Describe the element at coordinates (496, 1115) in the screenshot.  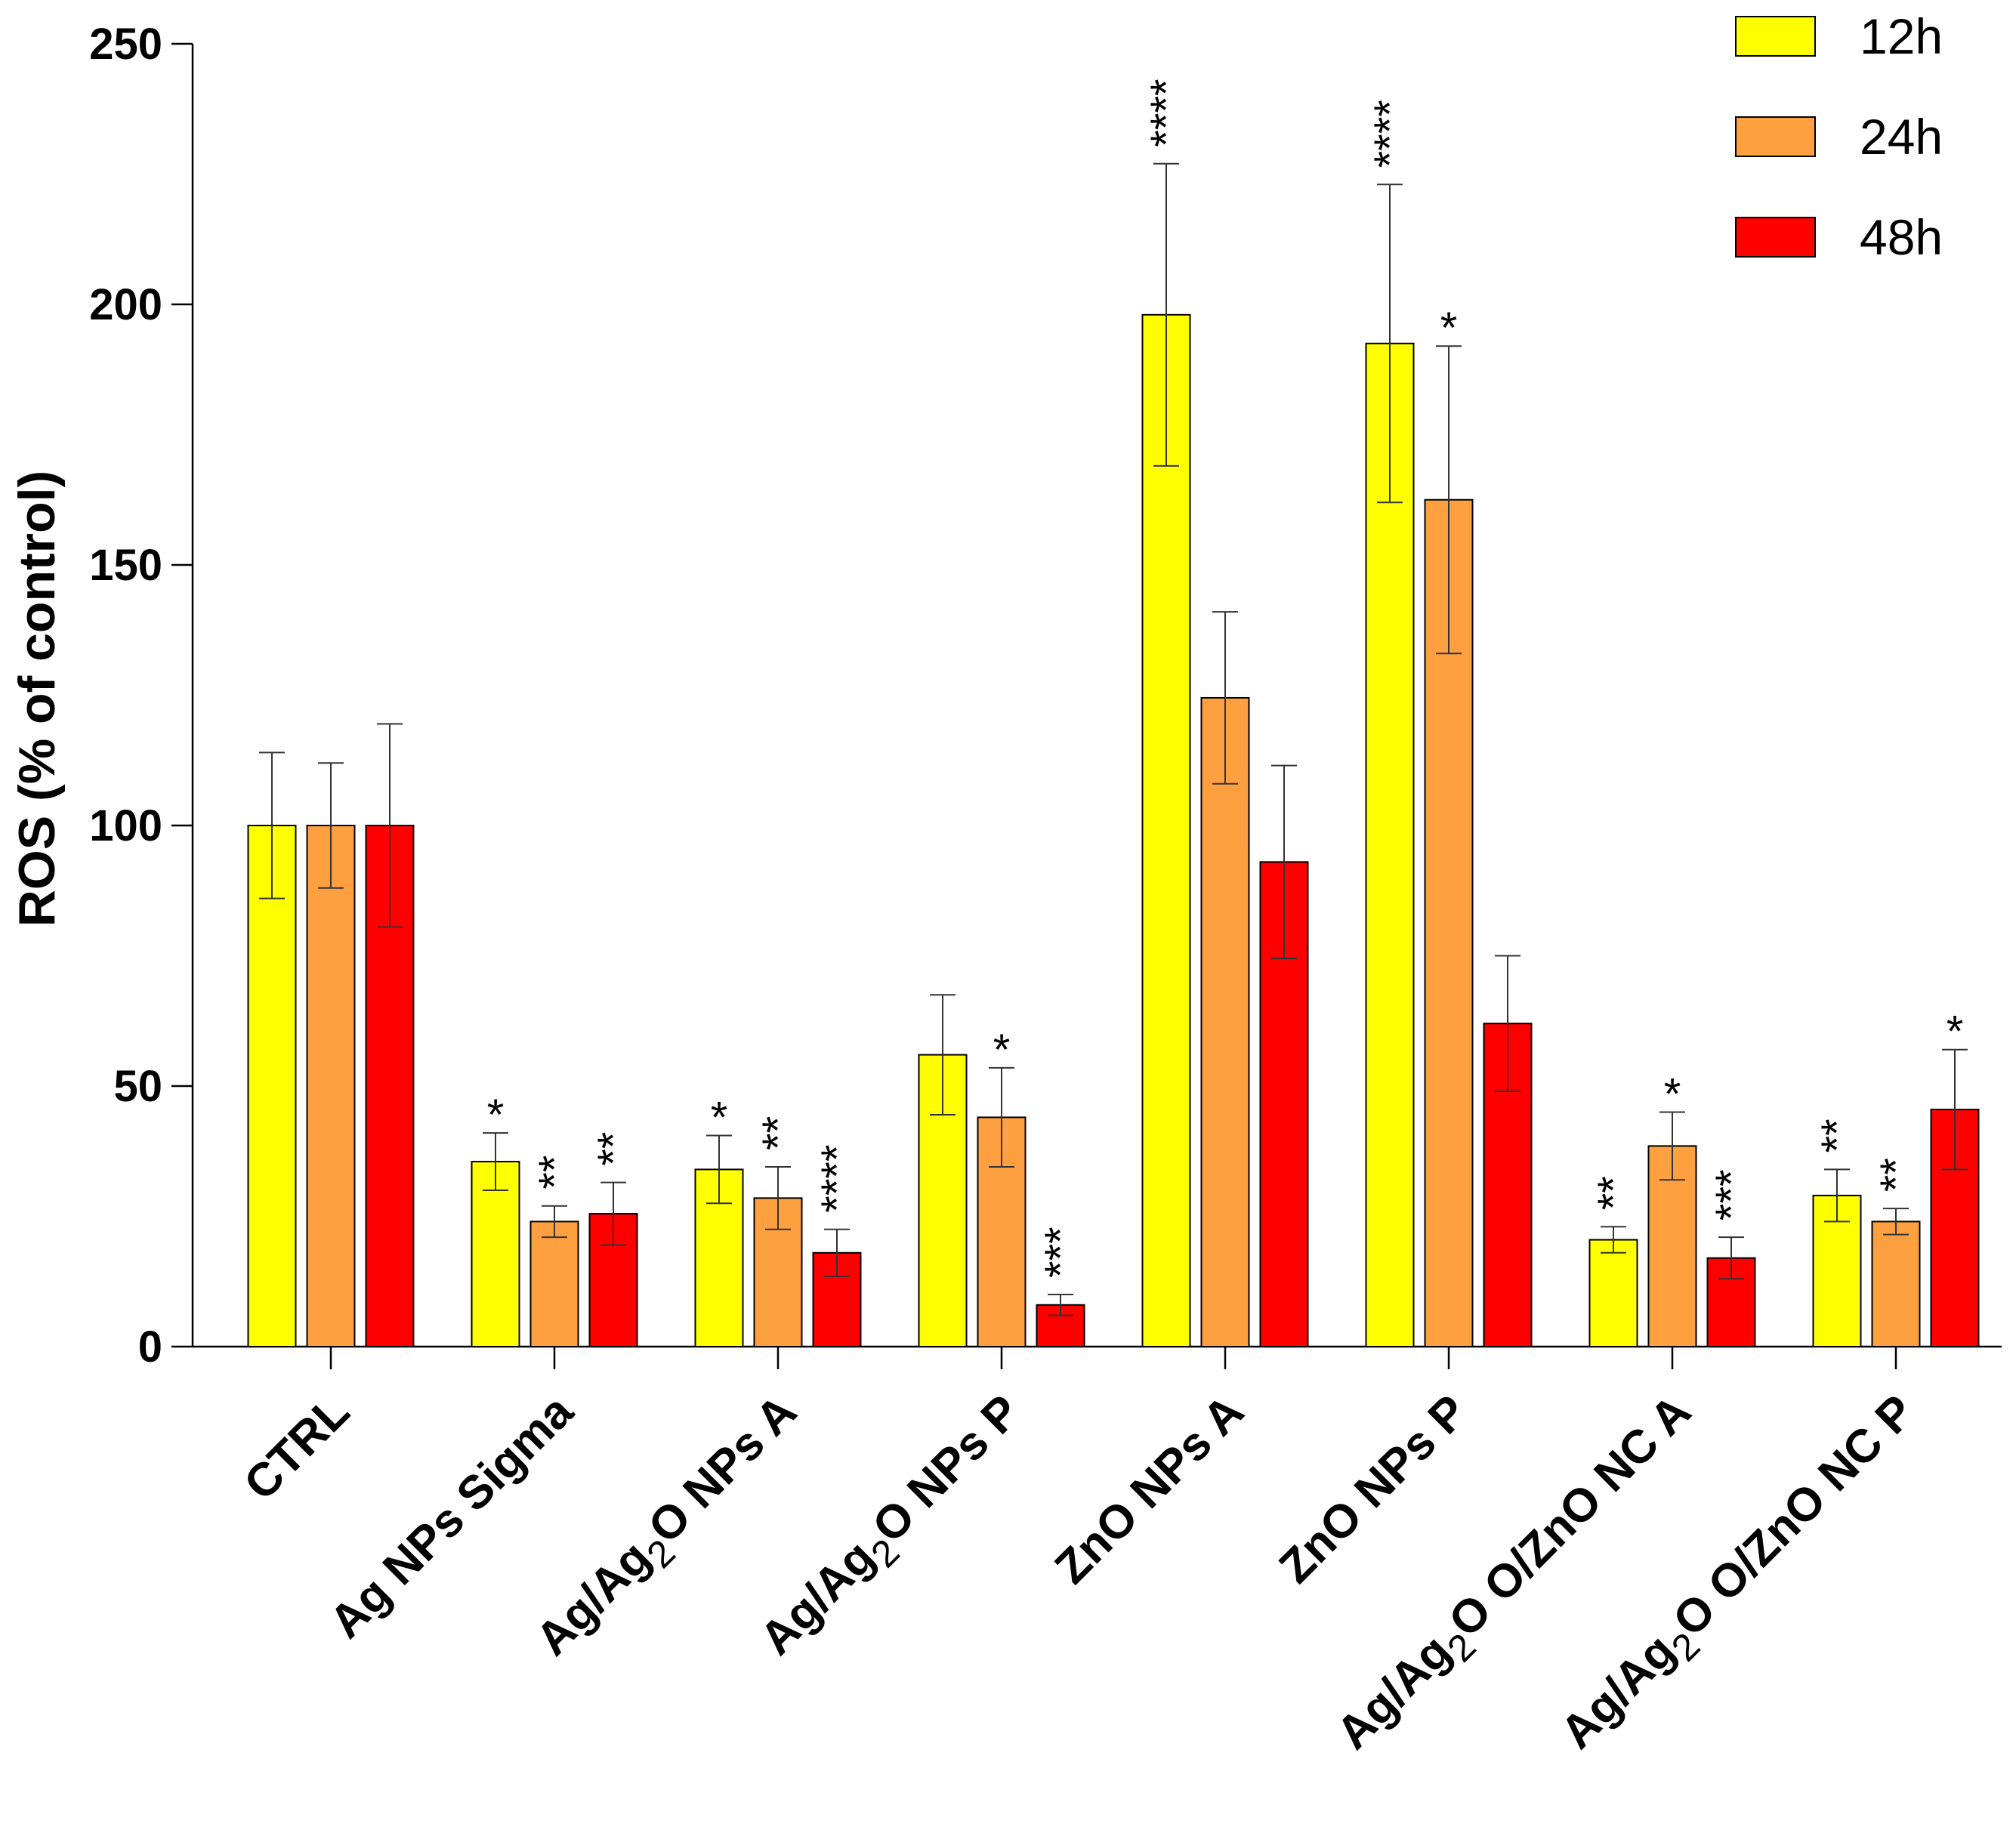
I see `significance-12h-1: *` at that location.